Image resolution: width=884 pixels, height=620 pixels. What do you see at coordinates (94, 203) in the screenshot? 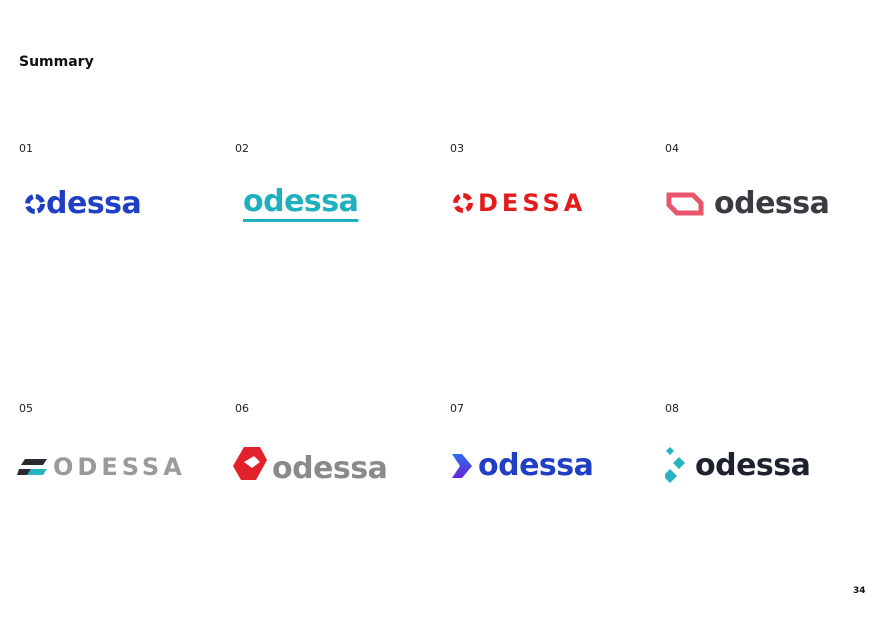
I see `wordmark: dessa` at bounding box center [94, 203].